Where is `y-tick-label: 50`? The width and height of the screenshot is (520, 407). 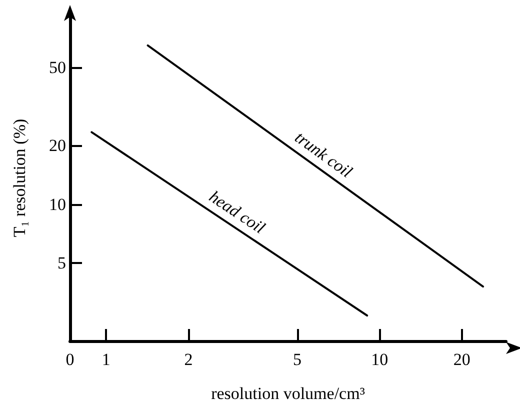 y-tick-label: 50 is located at coordinates (57, 68).